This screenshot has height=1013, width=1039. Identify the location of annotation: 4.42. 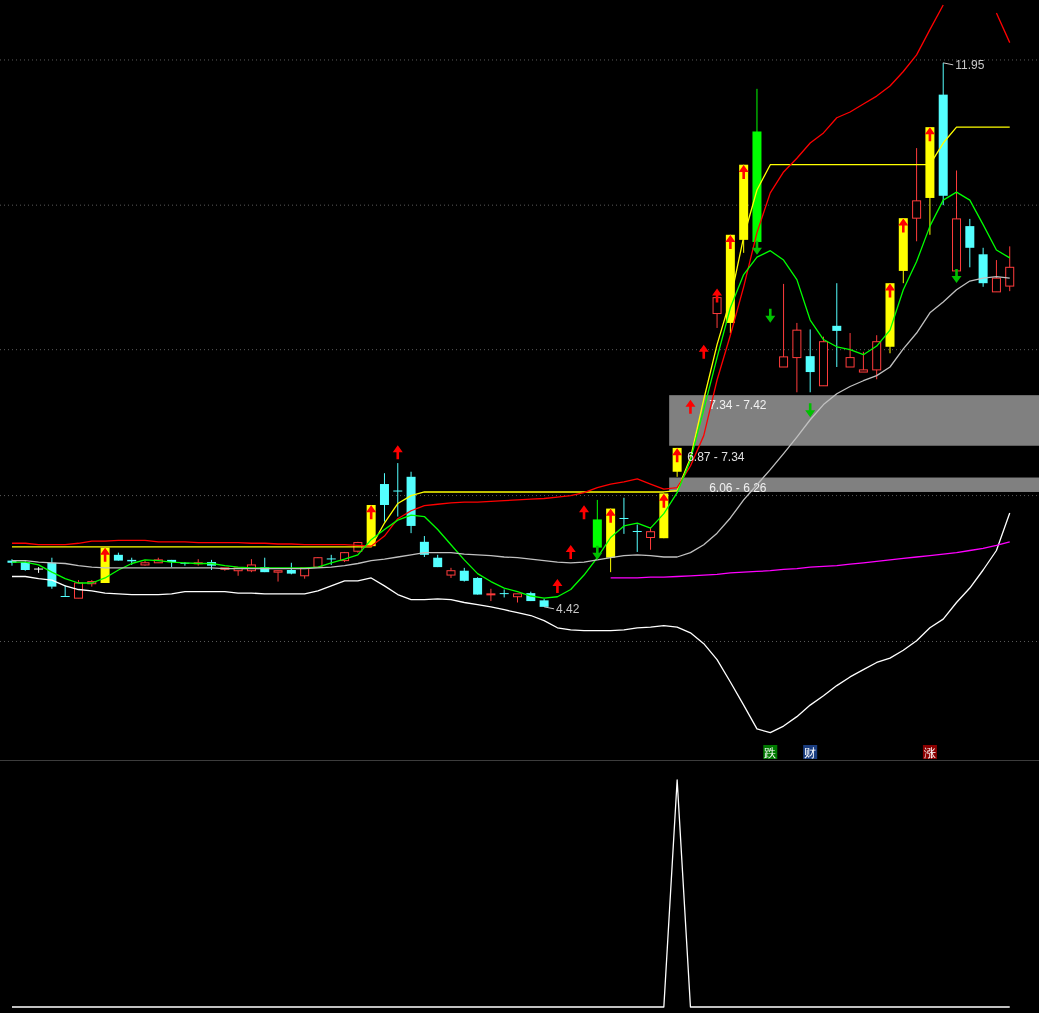
(568, 608).